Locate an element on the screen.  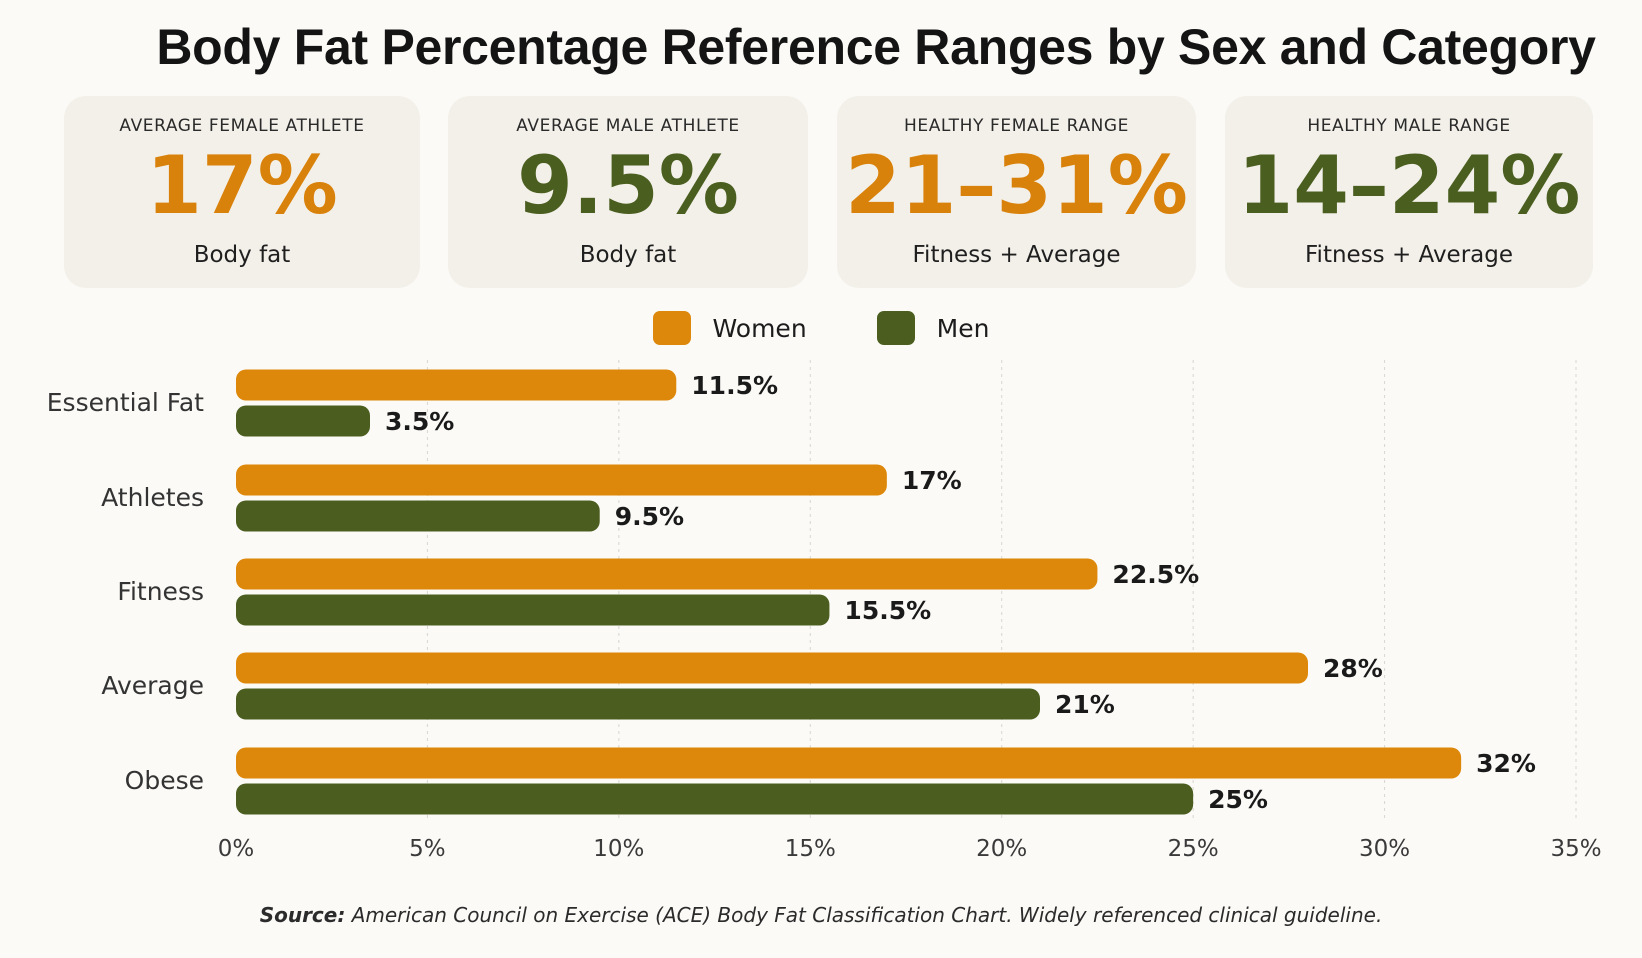
x-tick-label: 0% is located at coordinates (236, 849).